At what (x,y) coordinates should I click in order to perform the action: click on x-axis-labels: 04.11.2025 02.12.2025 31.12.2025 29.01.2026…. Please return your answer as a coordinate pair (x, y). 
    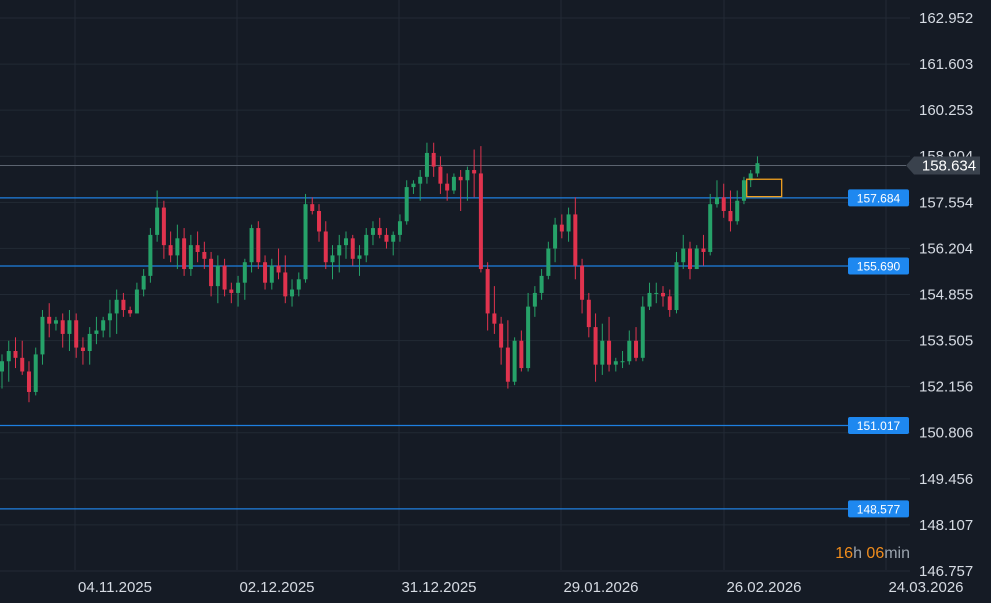
    Looking at the image, I should click on (521, 587).